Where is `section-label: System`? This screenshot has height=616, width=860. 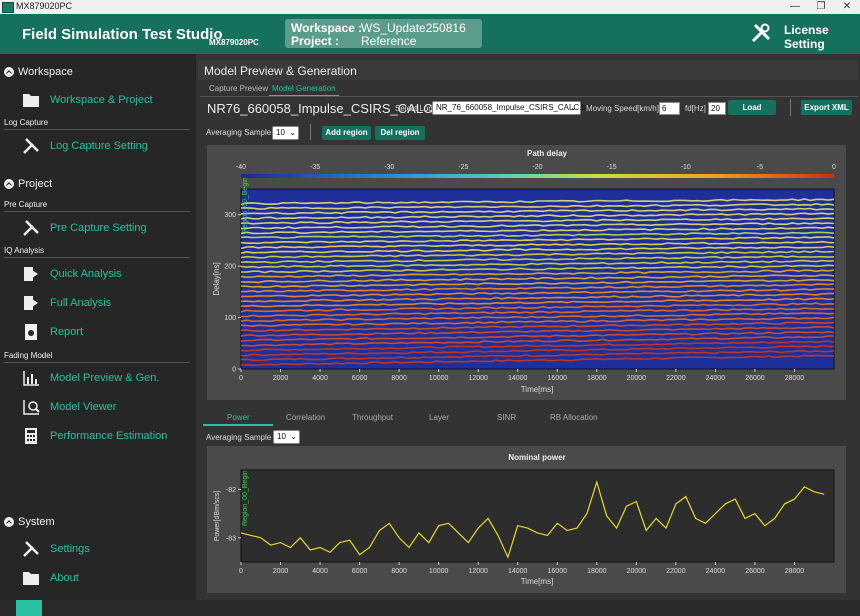 section-label: System is located at coordinates (36, 522).